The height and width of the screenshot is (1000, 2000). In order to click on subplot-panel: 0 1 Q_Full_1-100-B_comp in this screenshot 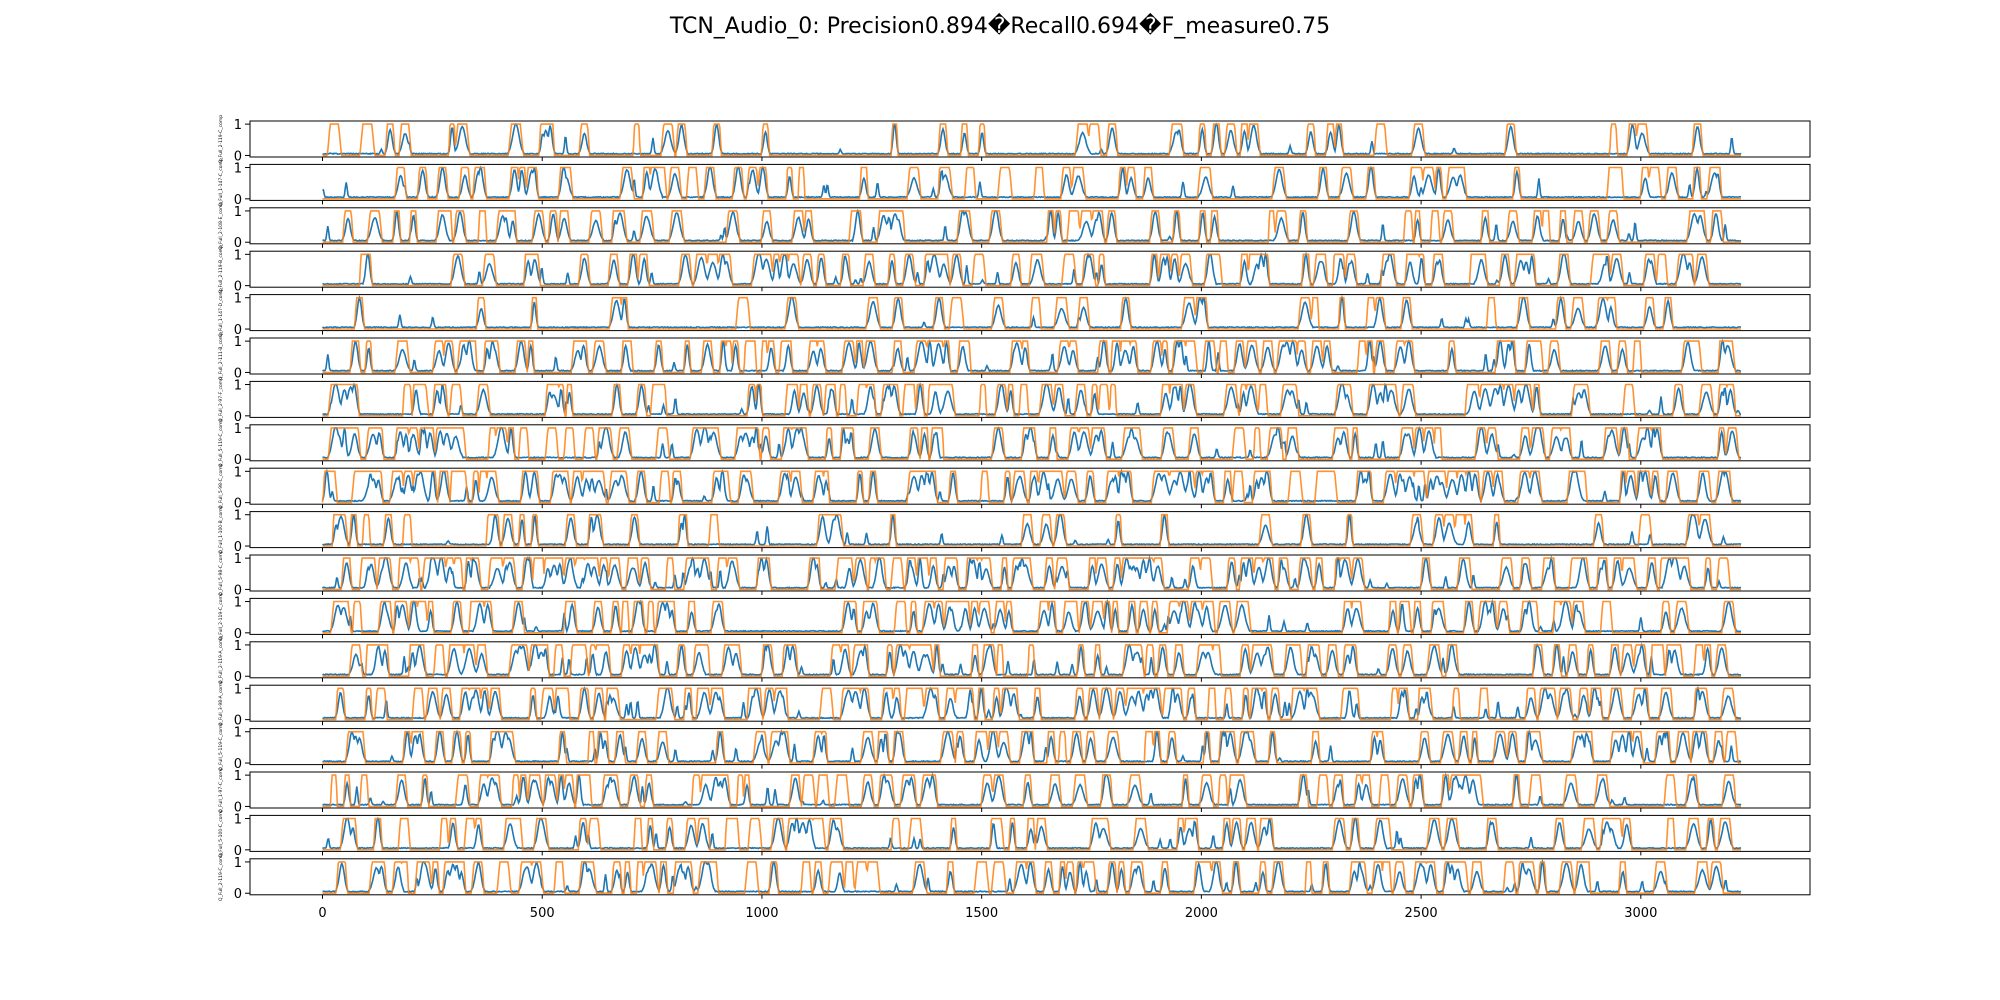, I will do `click(1014, 530)`.